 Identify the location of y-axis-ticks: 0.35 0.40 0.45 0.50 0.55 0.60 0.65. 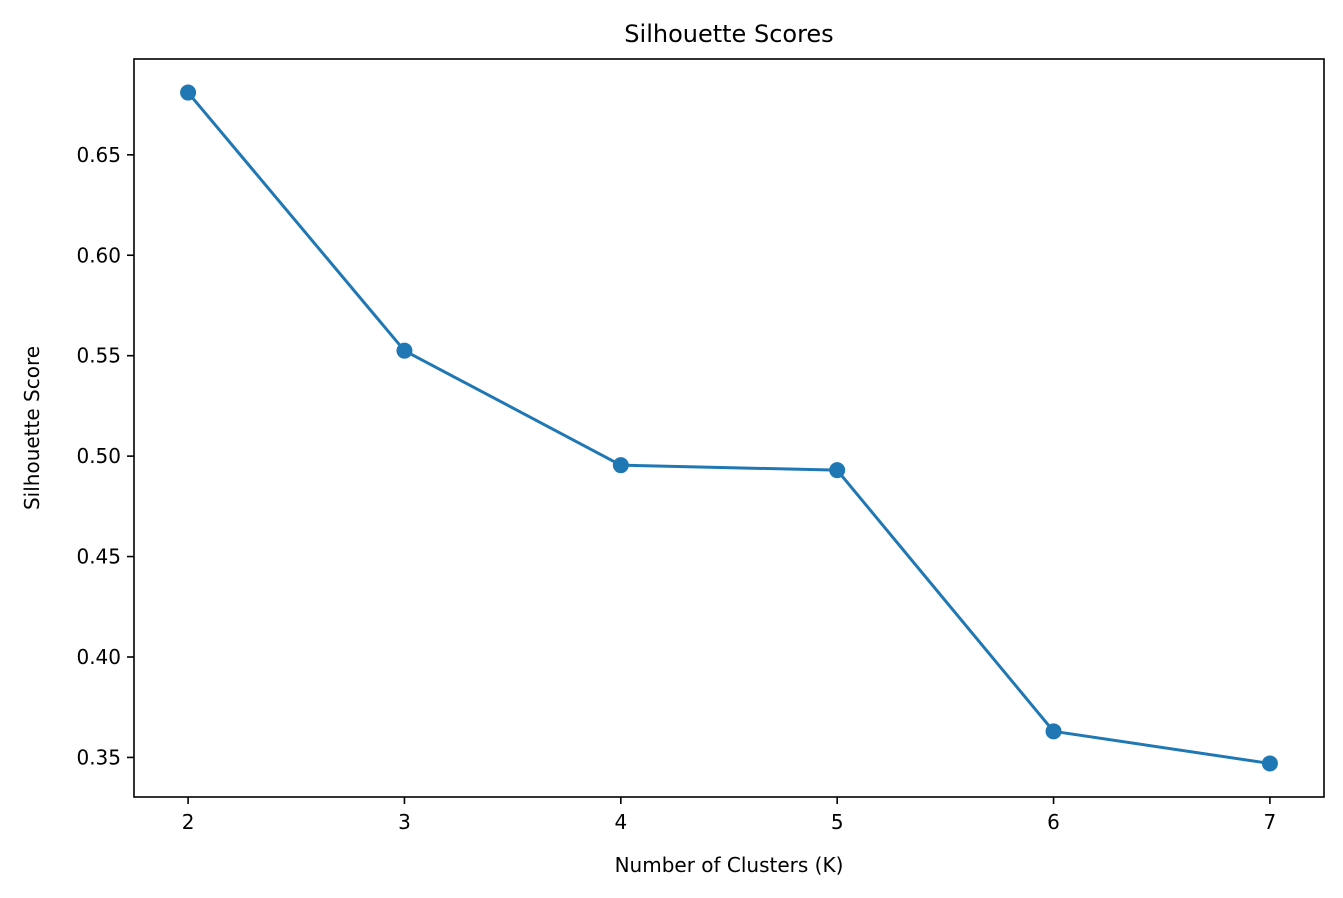
(105, 456).